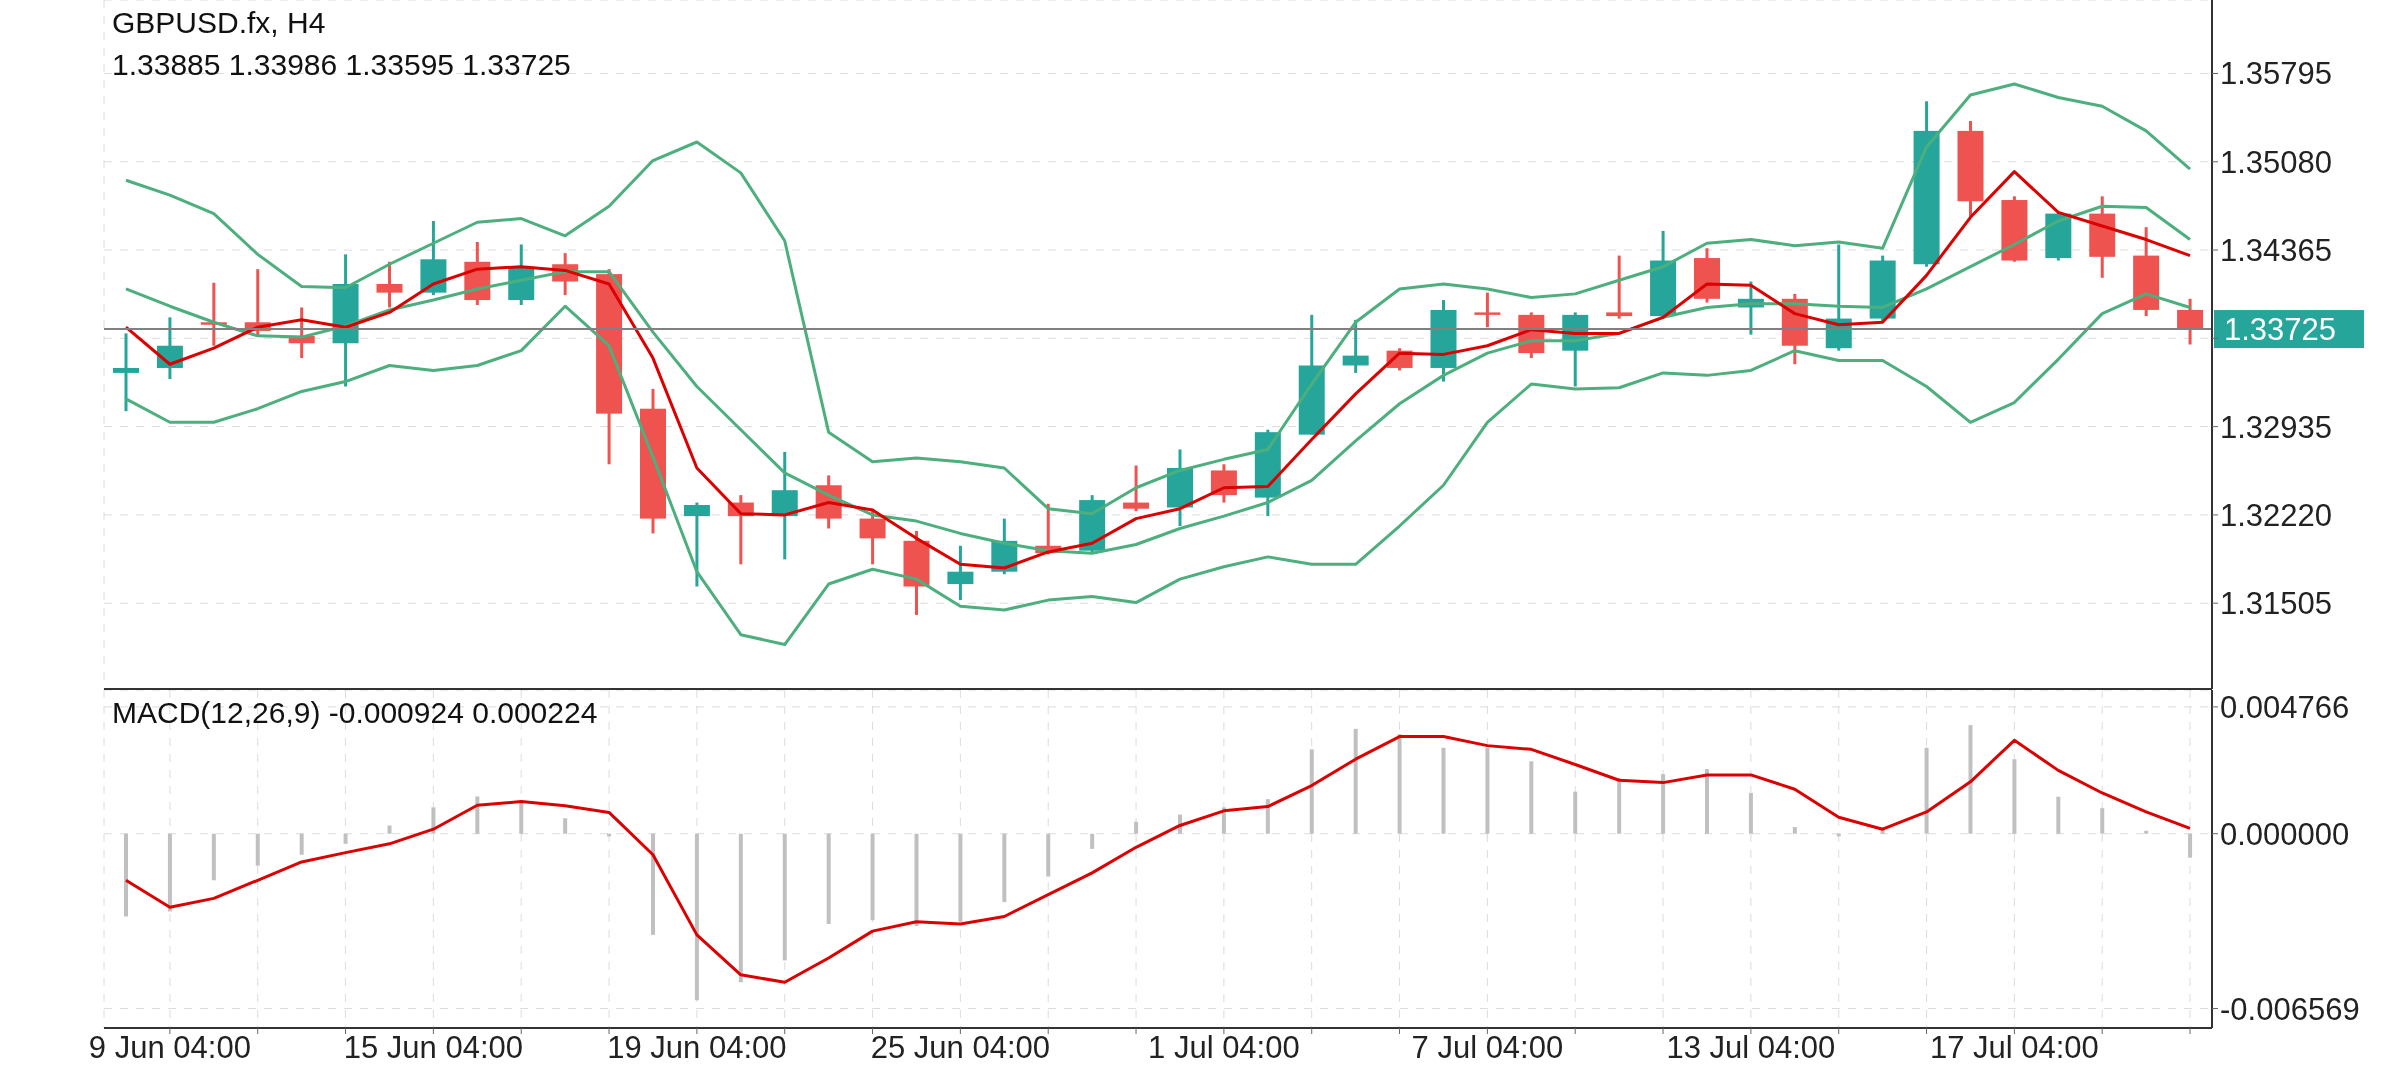 Image resolution: width=2392 pixels, height=1080 pixels. Describe the element at coordinates (2290, 1009) in the screenshot. I see `y-tick-label: -0.006569` at that location.